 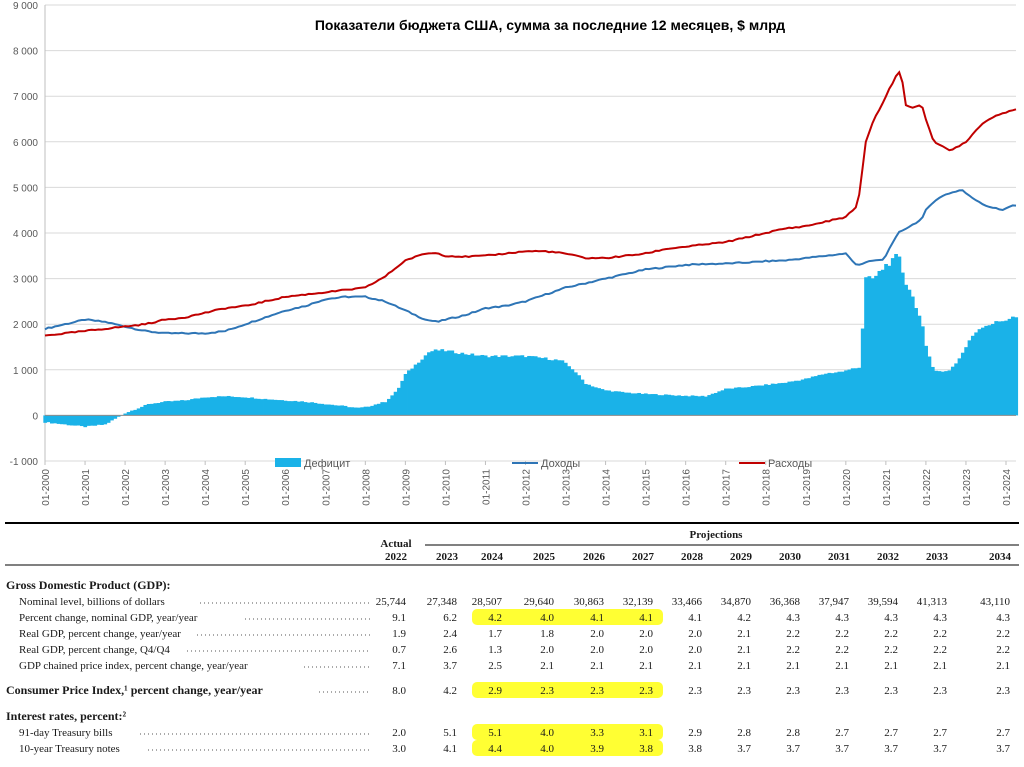 I want to click on x-tick-label: 01-2010, so click(x=446, y=487).